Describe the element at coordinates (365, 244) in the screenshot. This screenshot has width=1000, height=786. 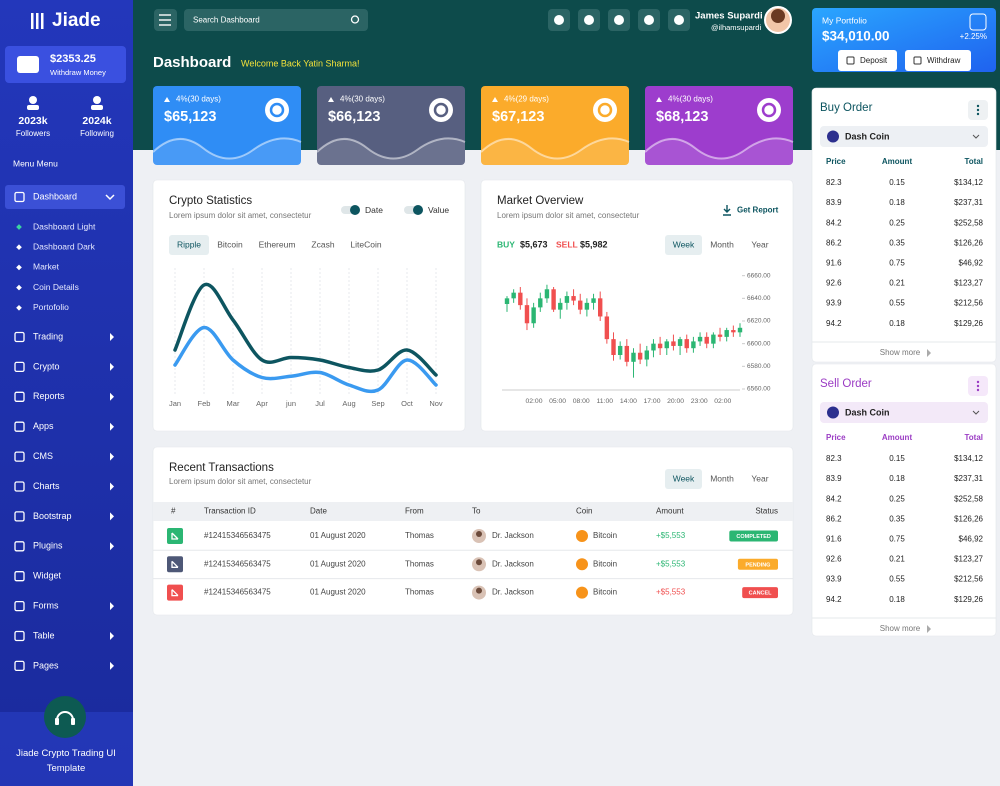
I see `tab: LiteCoin` at that location.